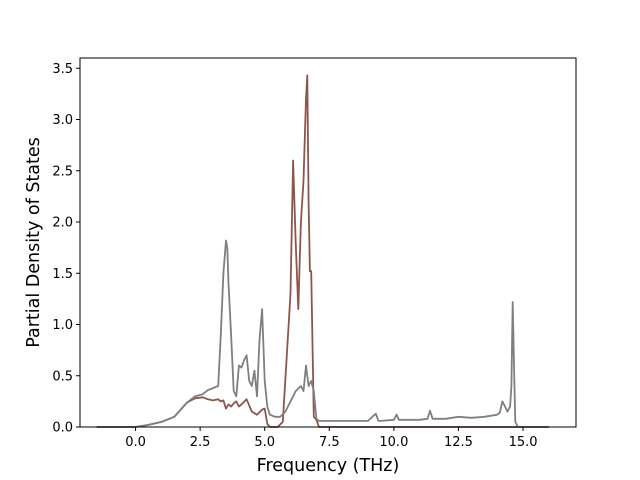  Describe the element at coordinates (200, 442) in the screenshot. I see `x-tick-label: 2.5` at that location.